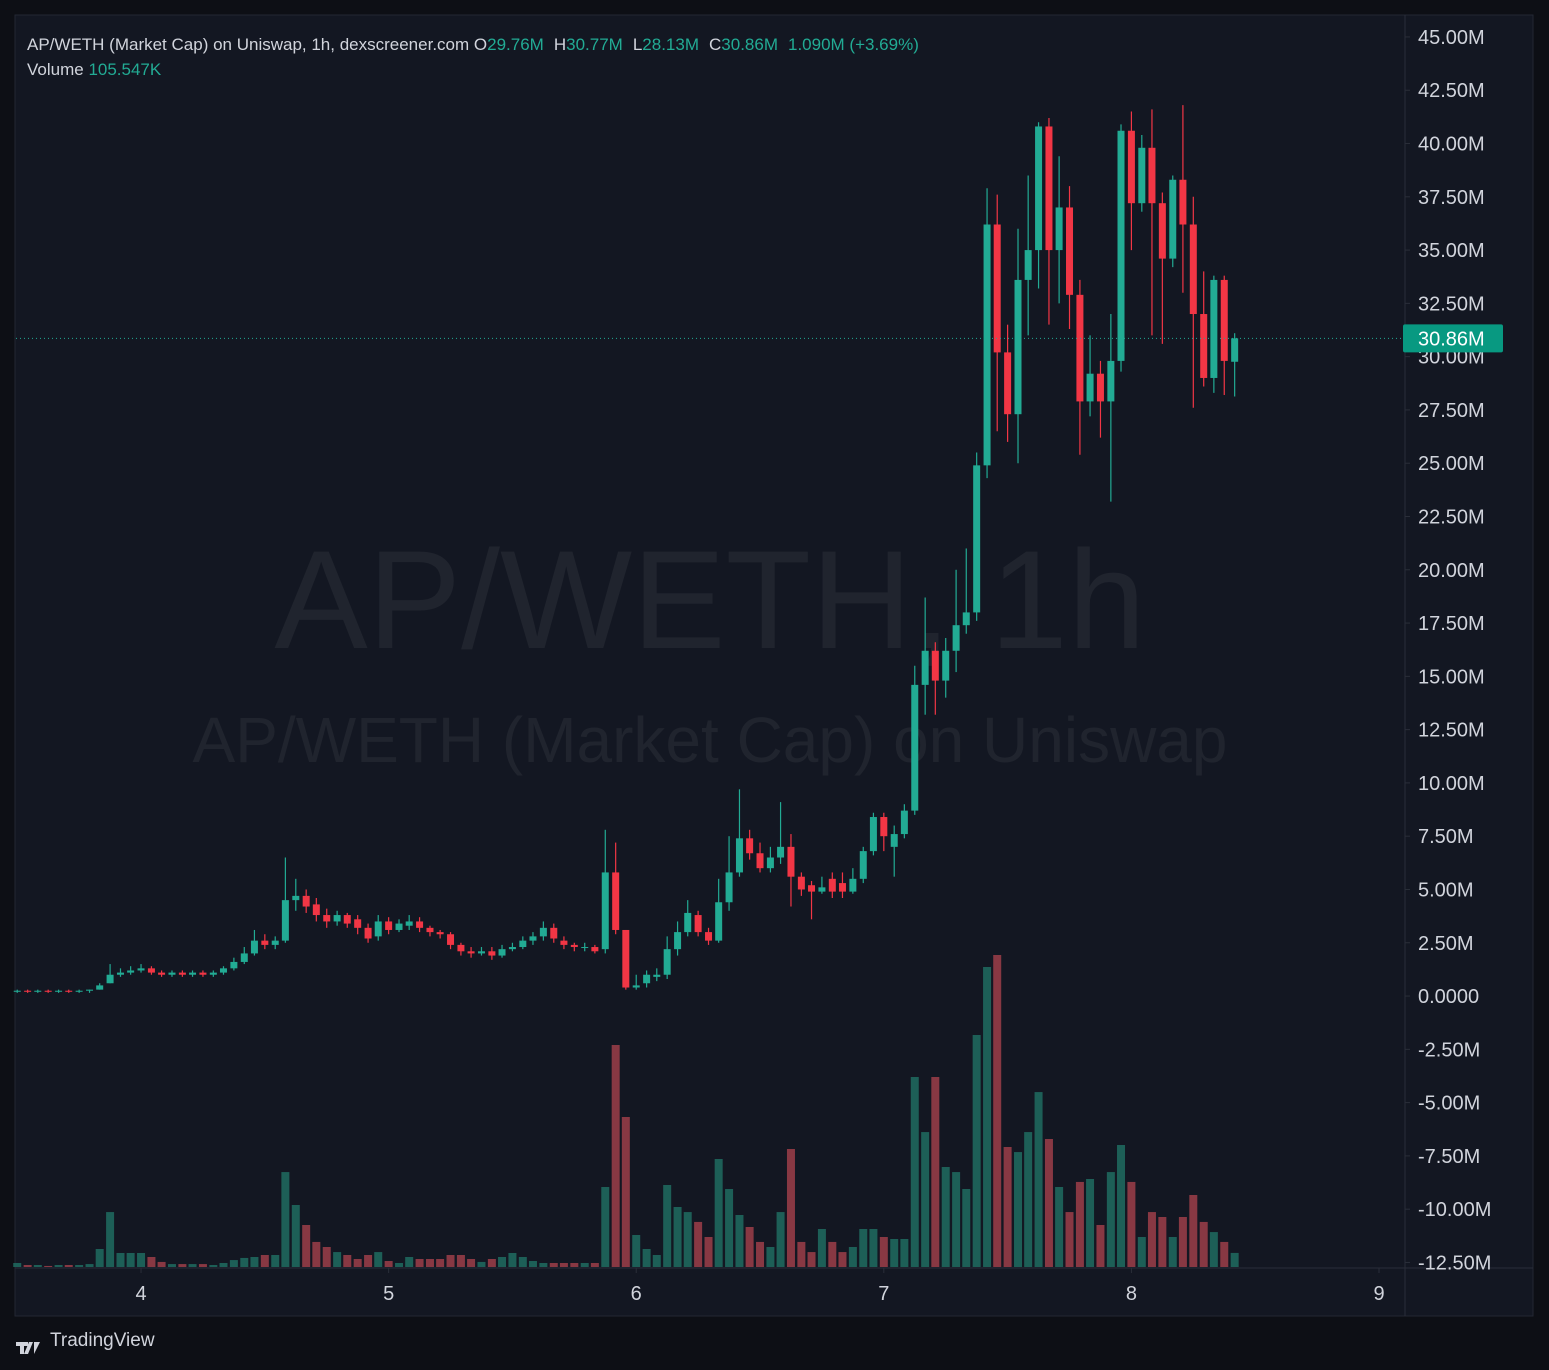 The image size is (1549, 1370). I want to click on change: 1.090M (+3.69%), so click(853, 44).